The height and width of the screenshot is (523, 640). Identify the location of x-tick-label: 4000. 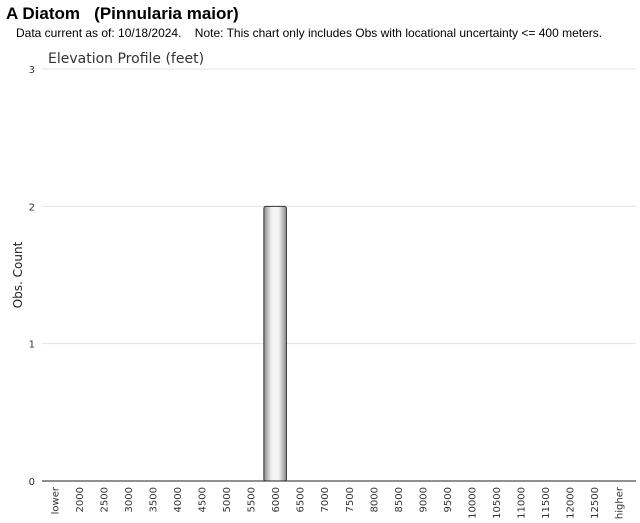
(178, 499).